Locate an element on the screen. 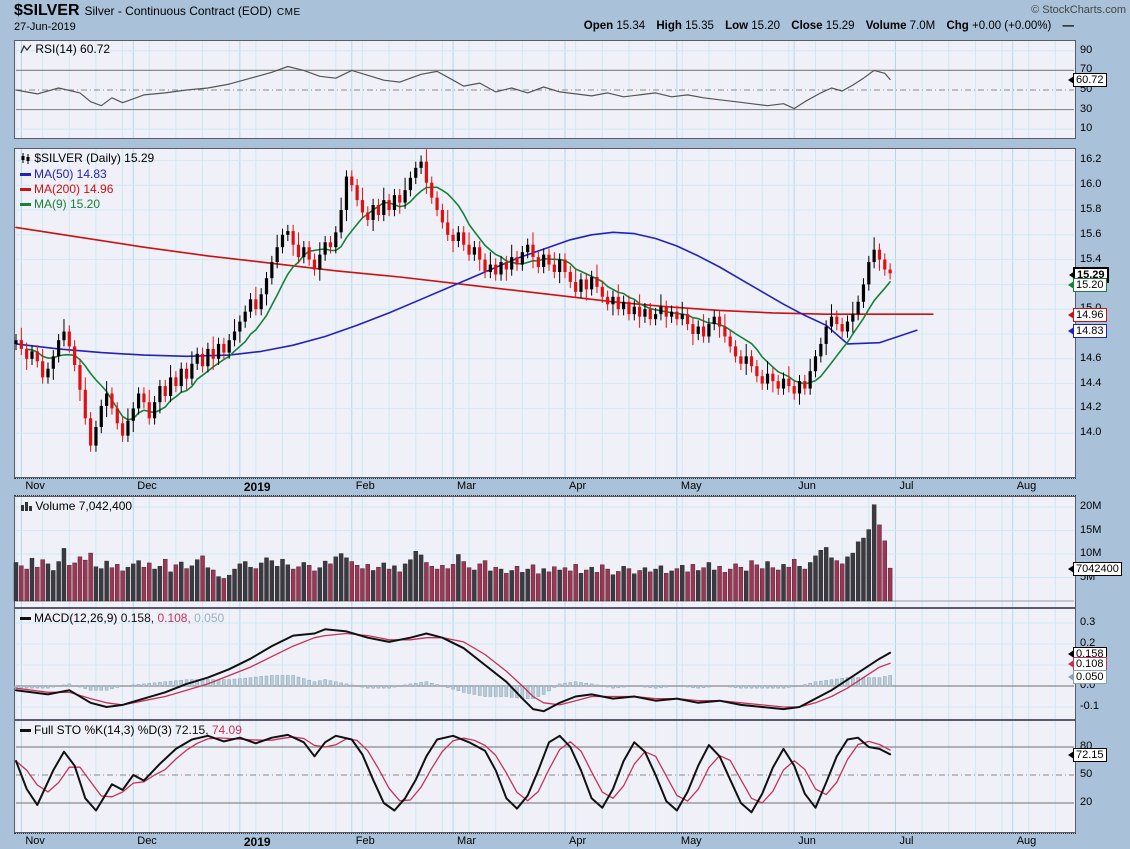 The width and height of the screenshot is (1130, 849). sto-value-k: 72.15 is located at coordinates (190, 730).